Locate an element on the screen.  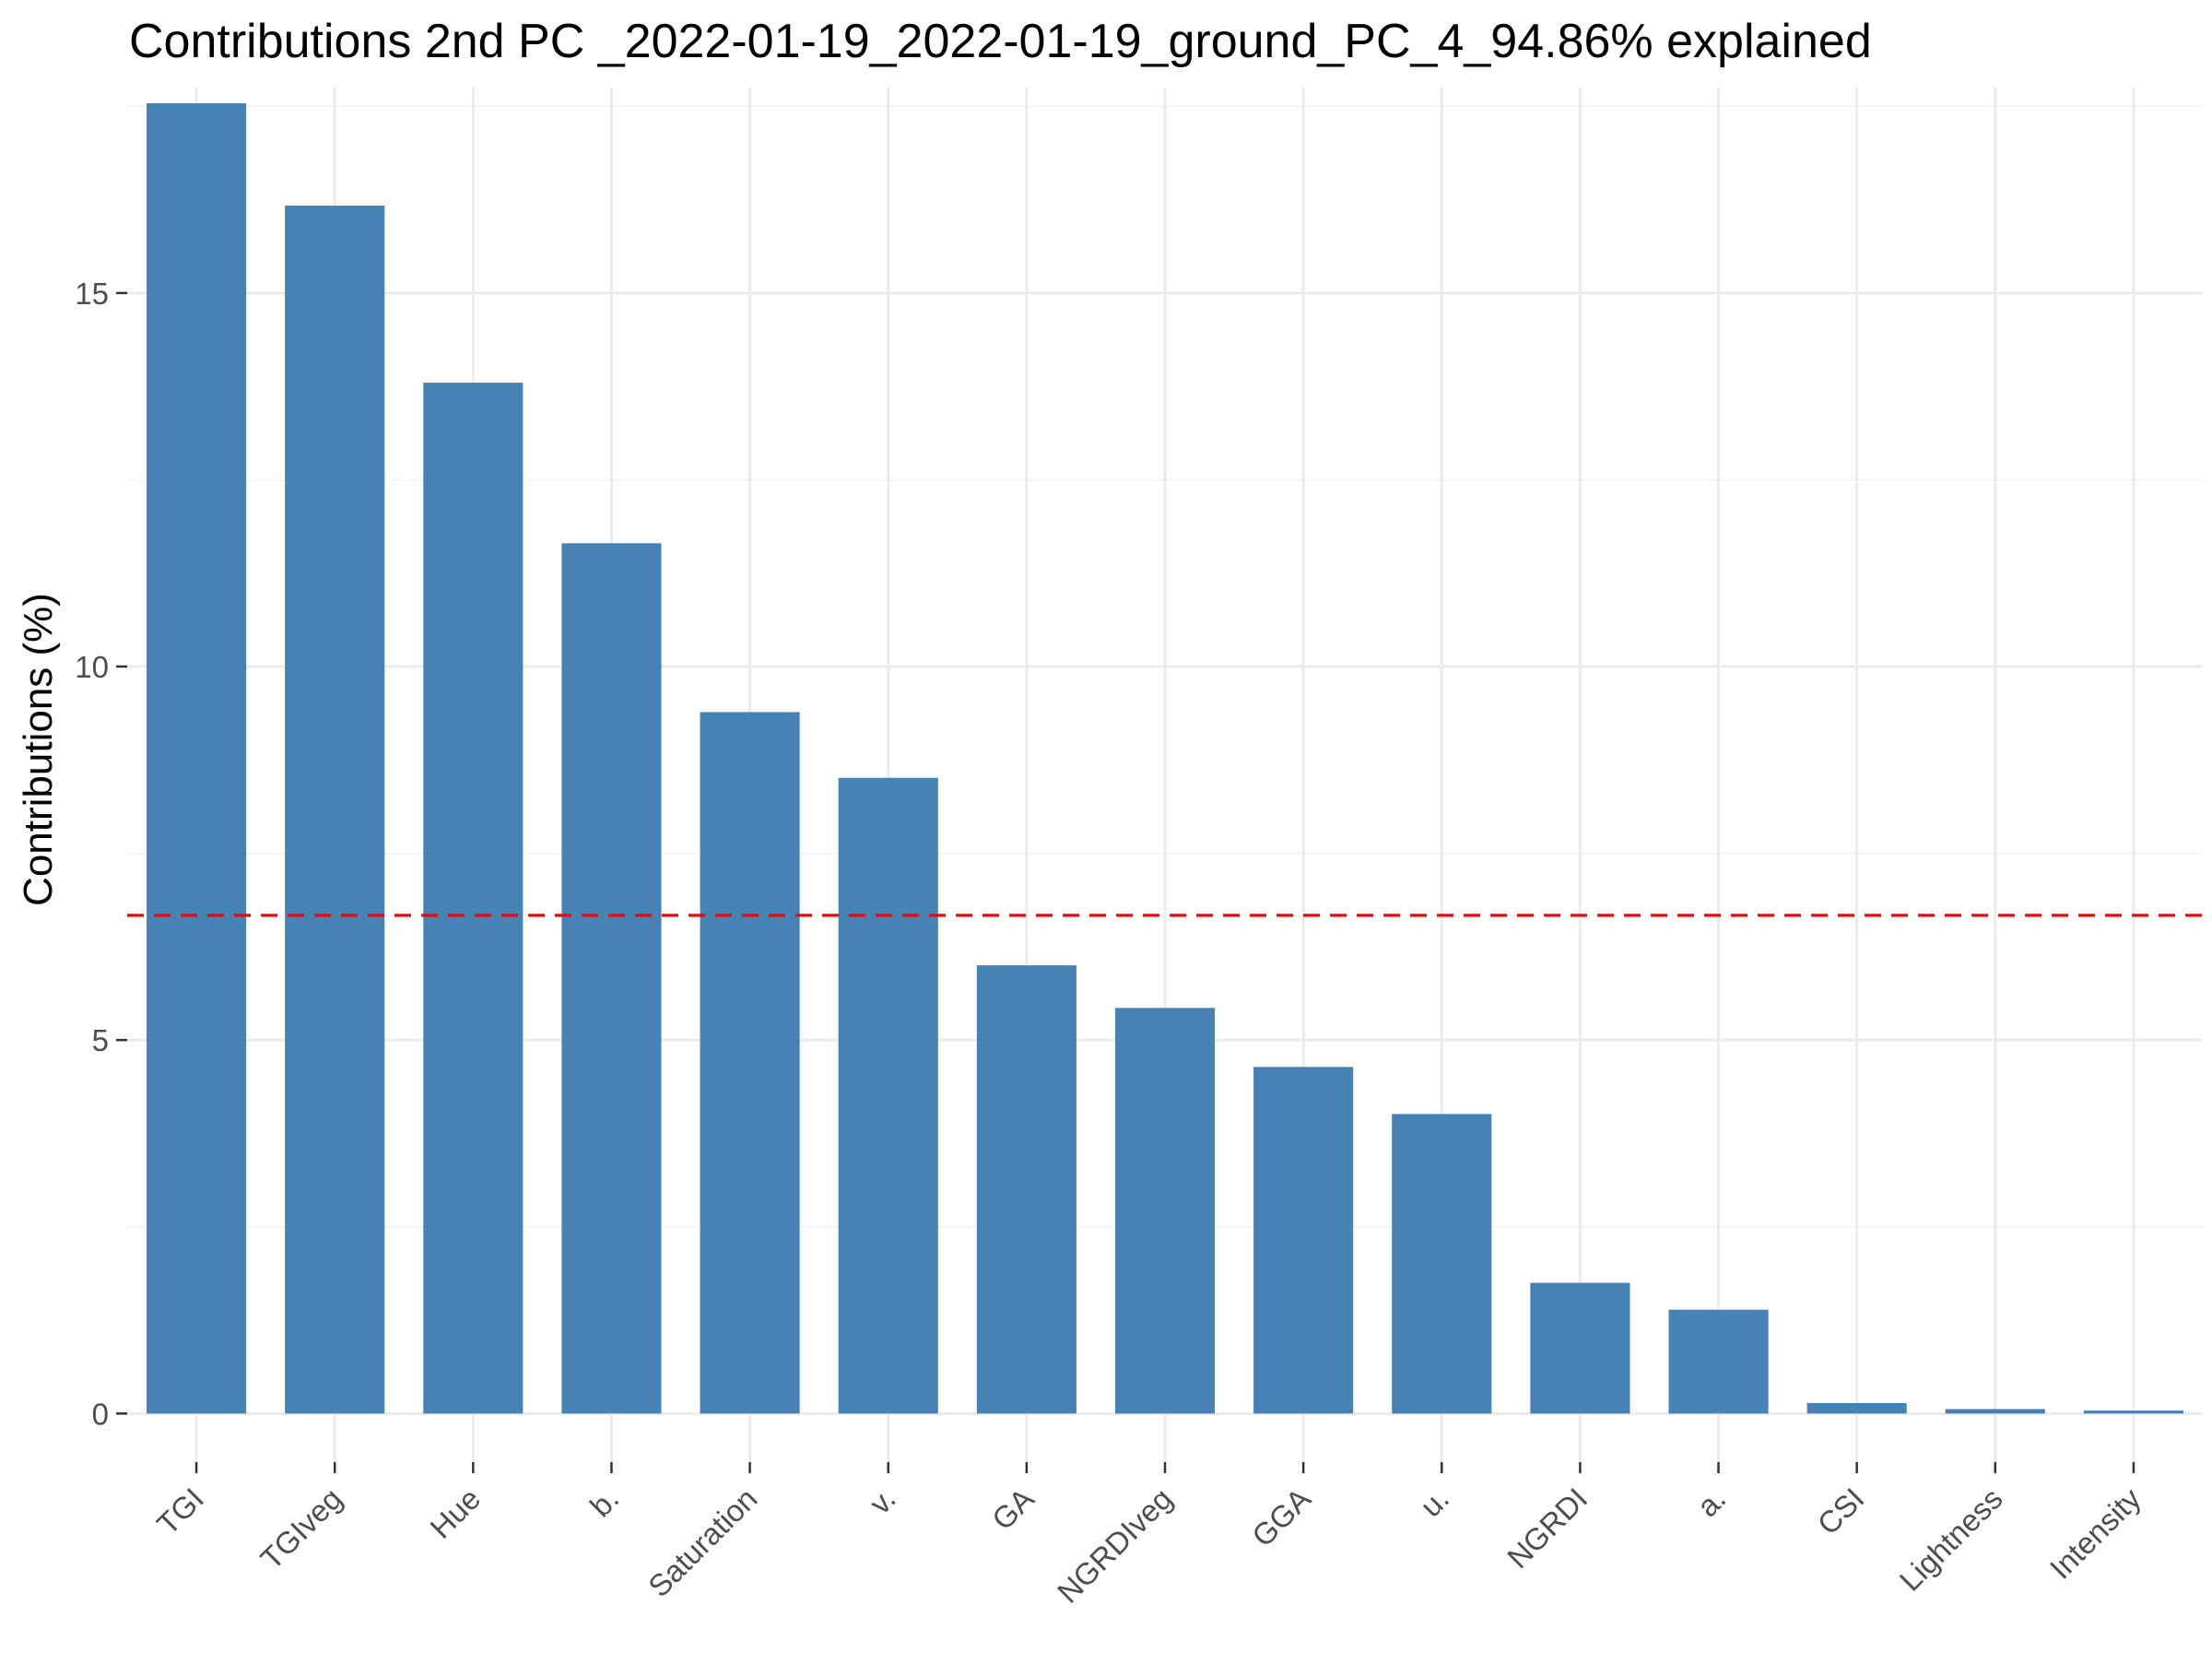
x-tick-label: Saturation is located at coordinates (702, 1542).